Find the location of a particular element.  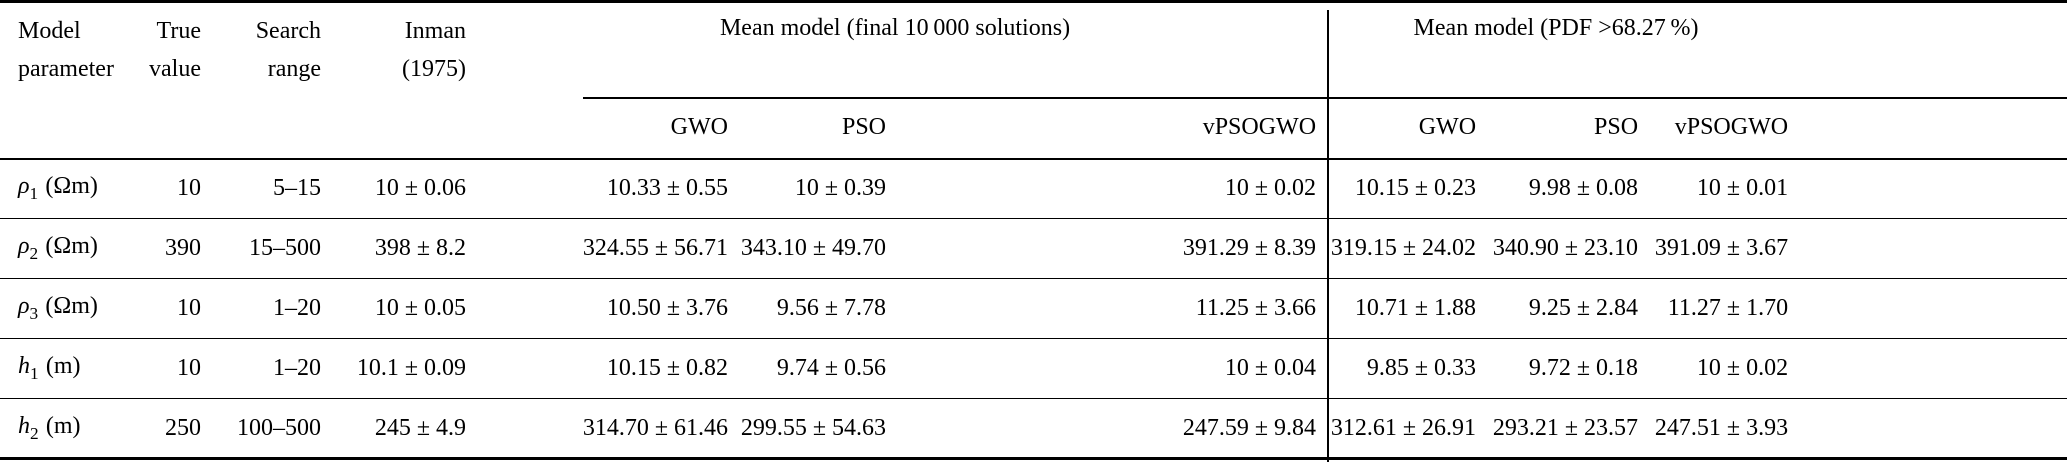

param-cell: ρ3 (Ωm) is located at coordinates (65, 308).